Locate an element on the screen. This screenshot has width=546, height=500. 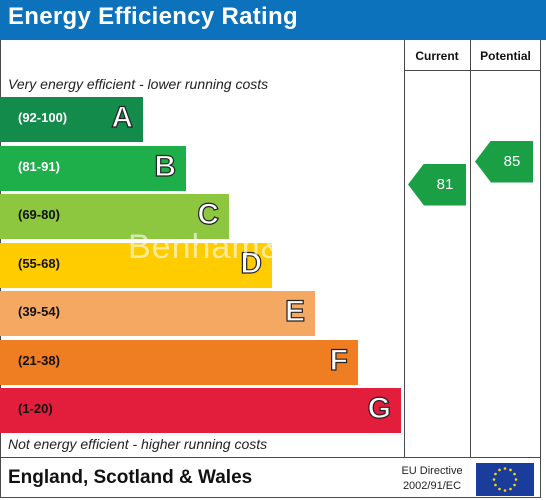
potential-rating-value: 85 is located at coordinates (512, 161).